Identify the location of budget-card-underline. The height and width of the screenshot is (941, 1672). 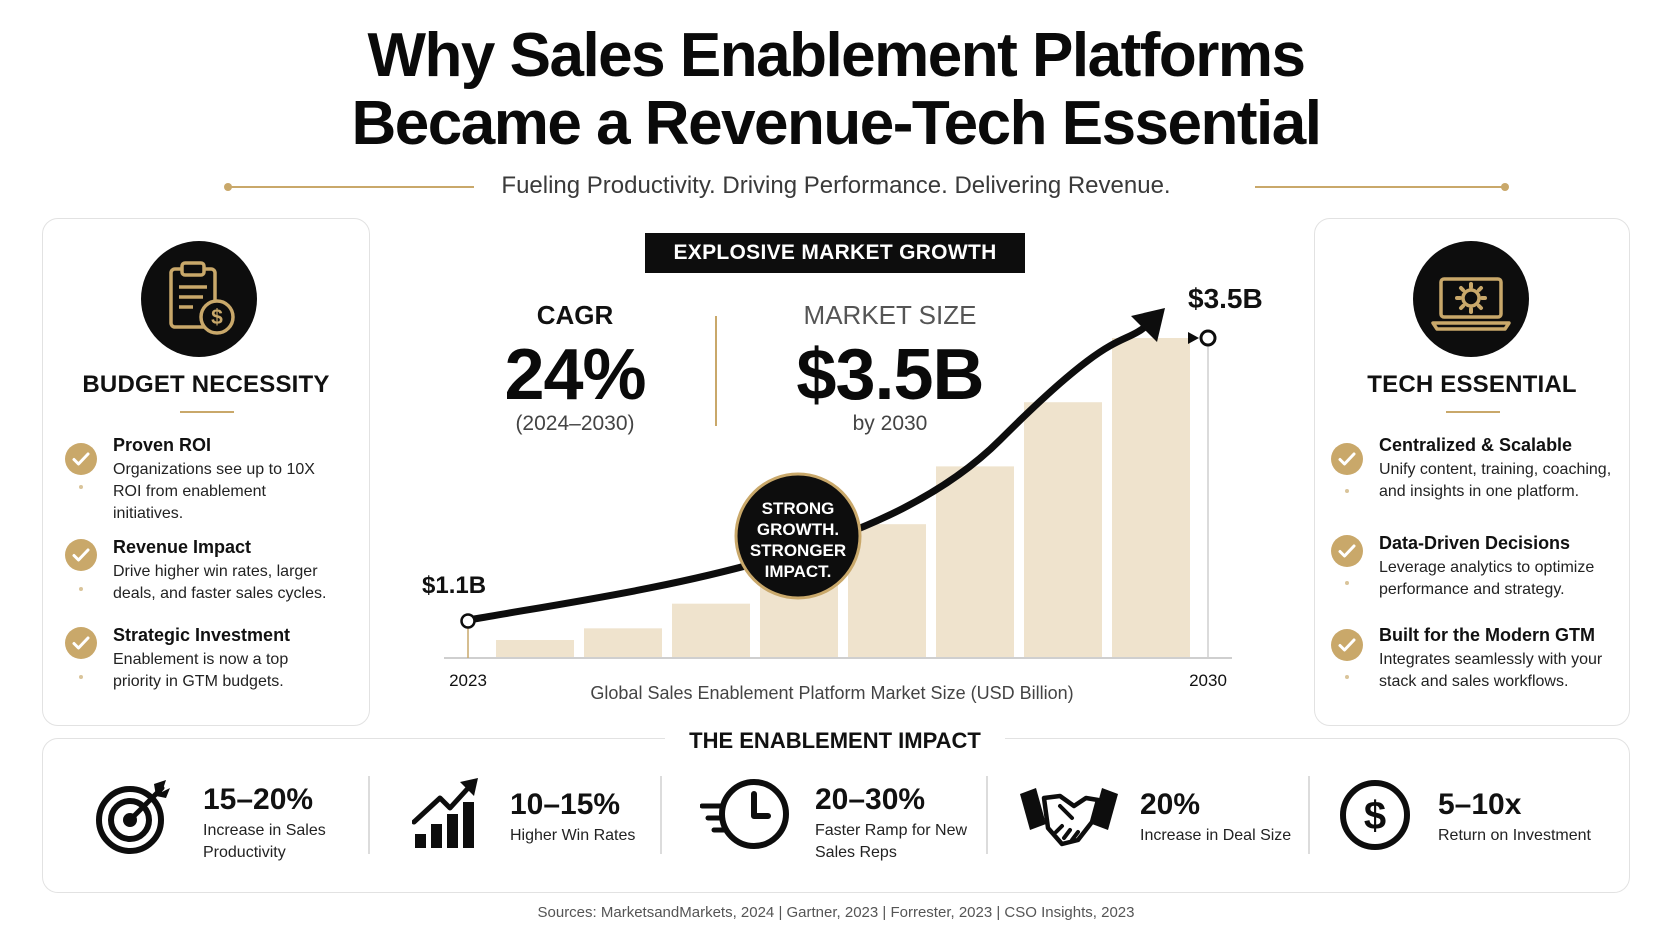
(207, 412).